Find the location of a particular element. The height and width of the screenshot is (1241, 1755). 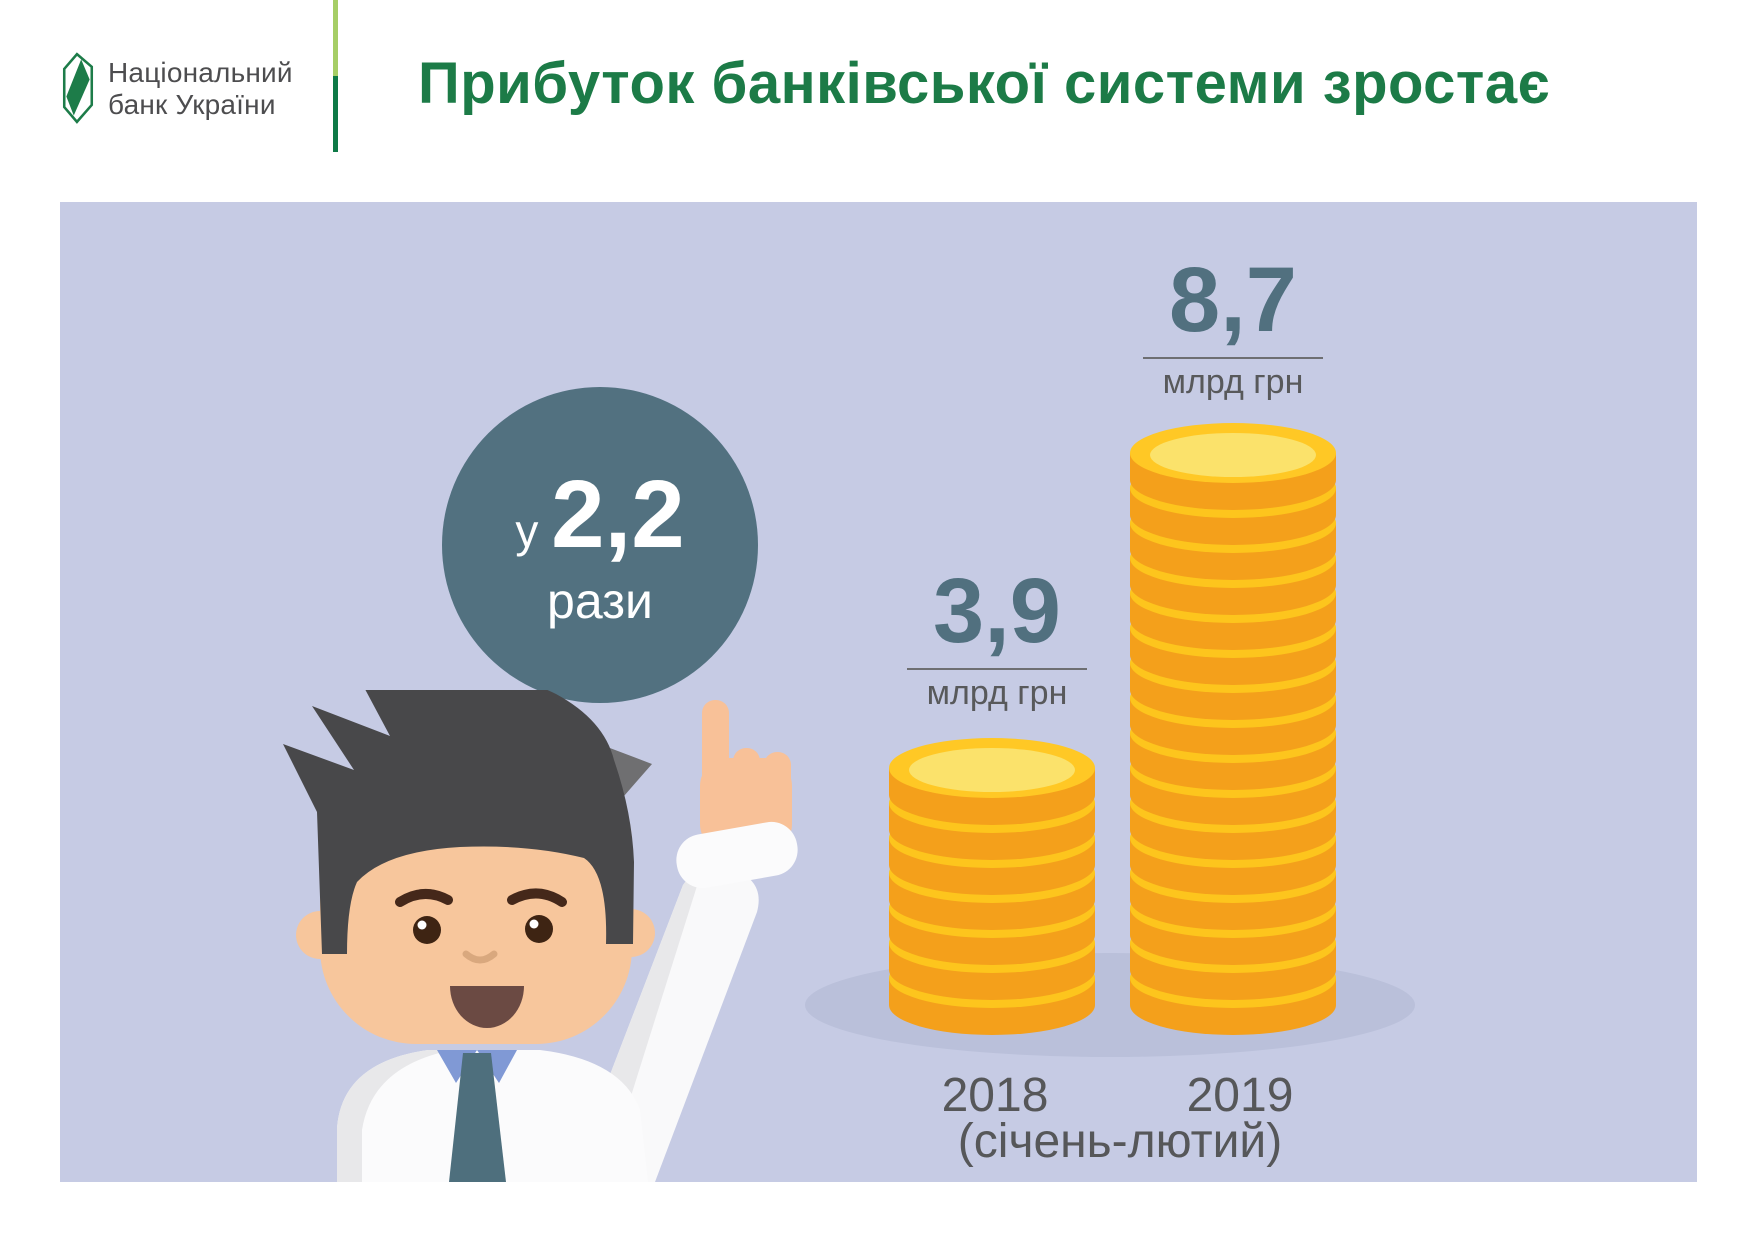

category-label-2018: 2018 is located at coordinates (995, 1095).